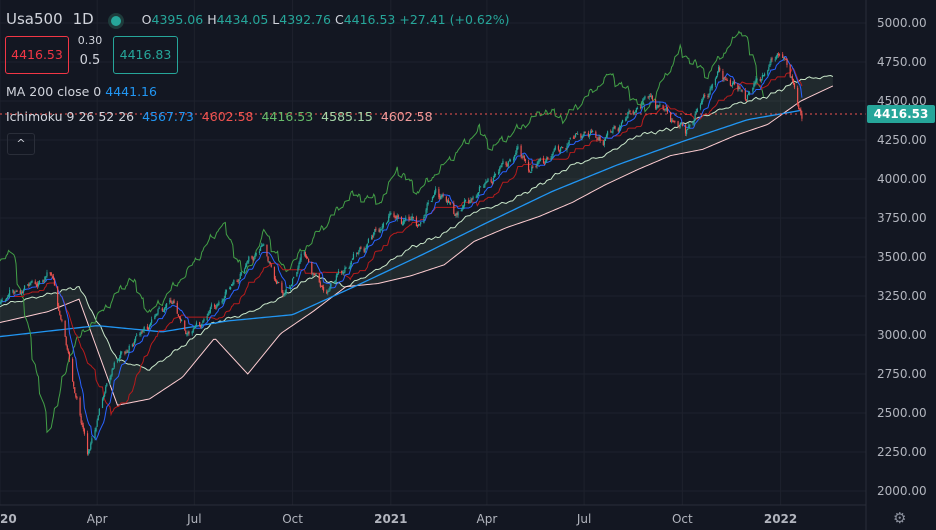  Describe the element at coordinates (900, 518) in the screenshot. I see `gear-icon: ⚙` at that location.